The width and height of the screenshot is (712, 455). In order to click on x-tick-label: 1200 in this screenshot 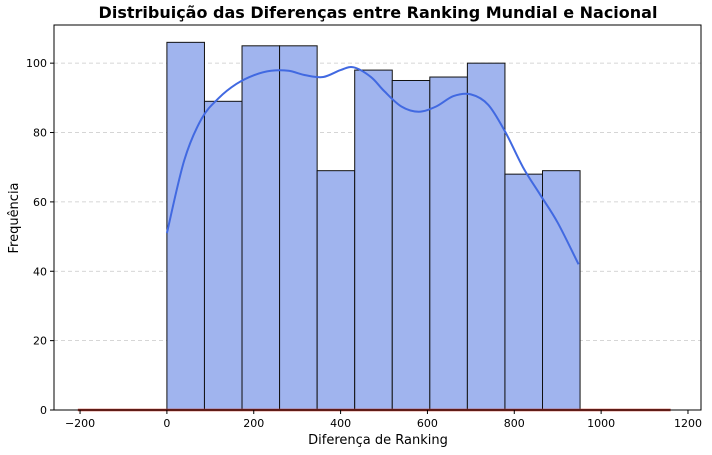, I will do `click(688, 423)`.